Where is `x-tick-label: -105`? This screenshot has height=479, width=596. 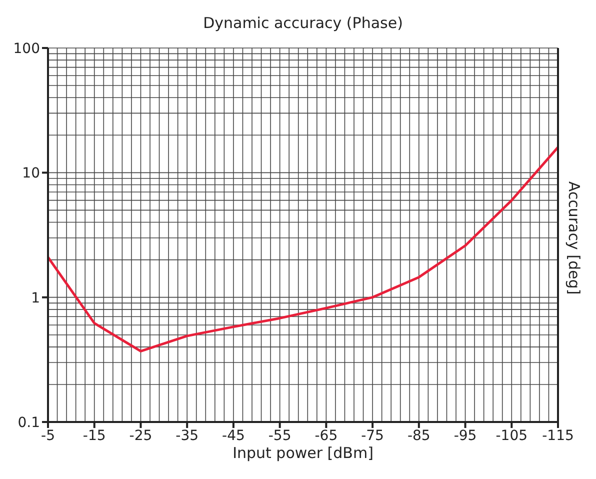 x-tick-label: -105 is located at coordinates (512, 436).